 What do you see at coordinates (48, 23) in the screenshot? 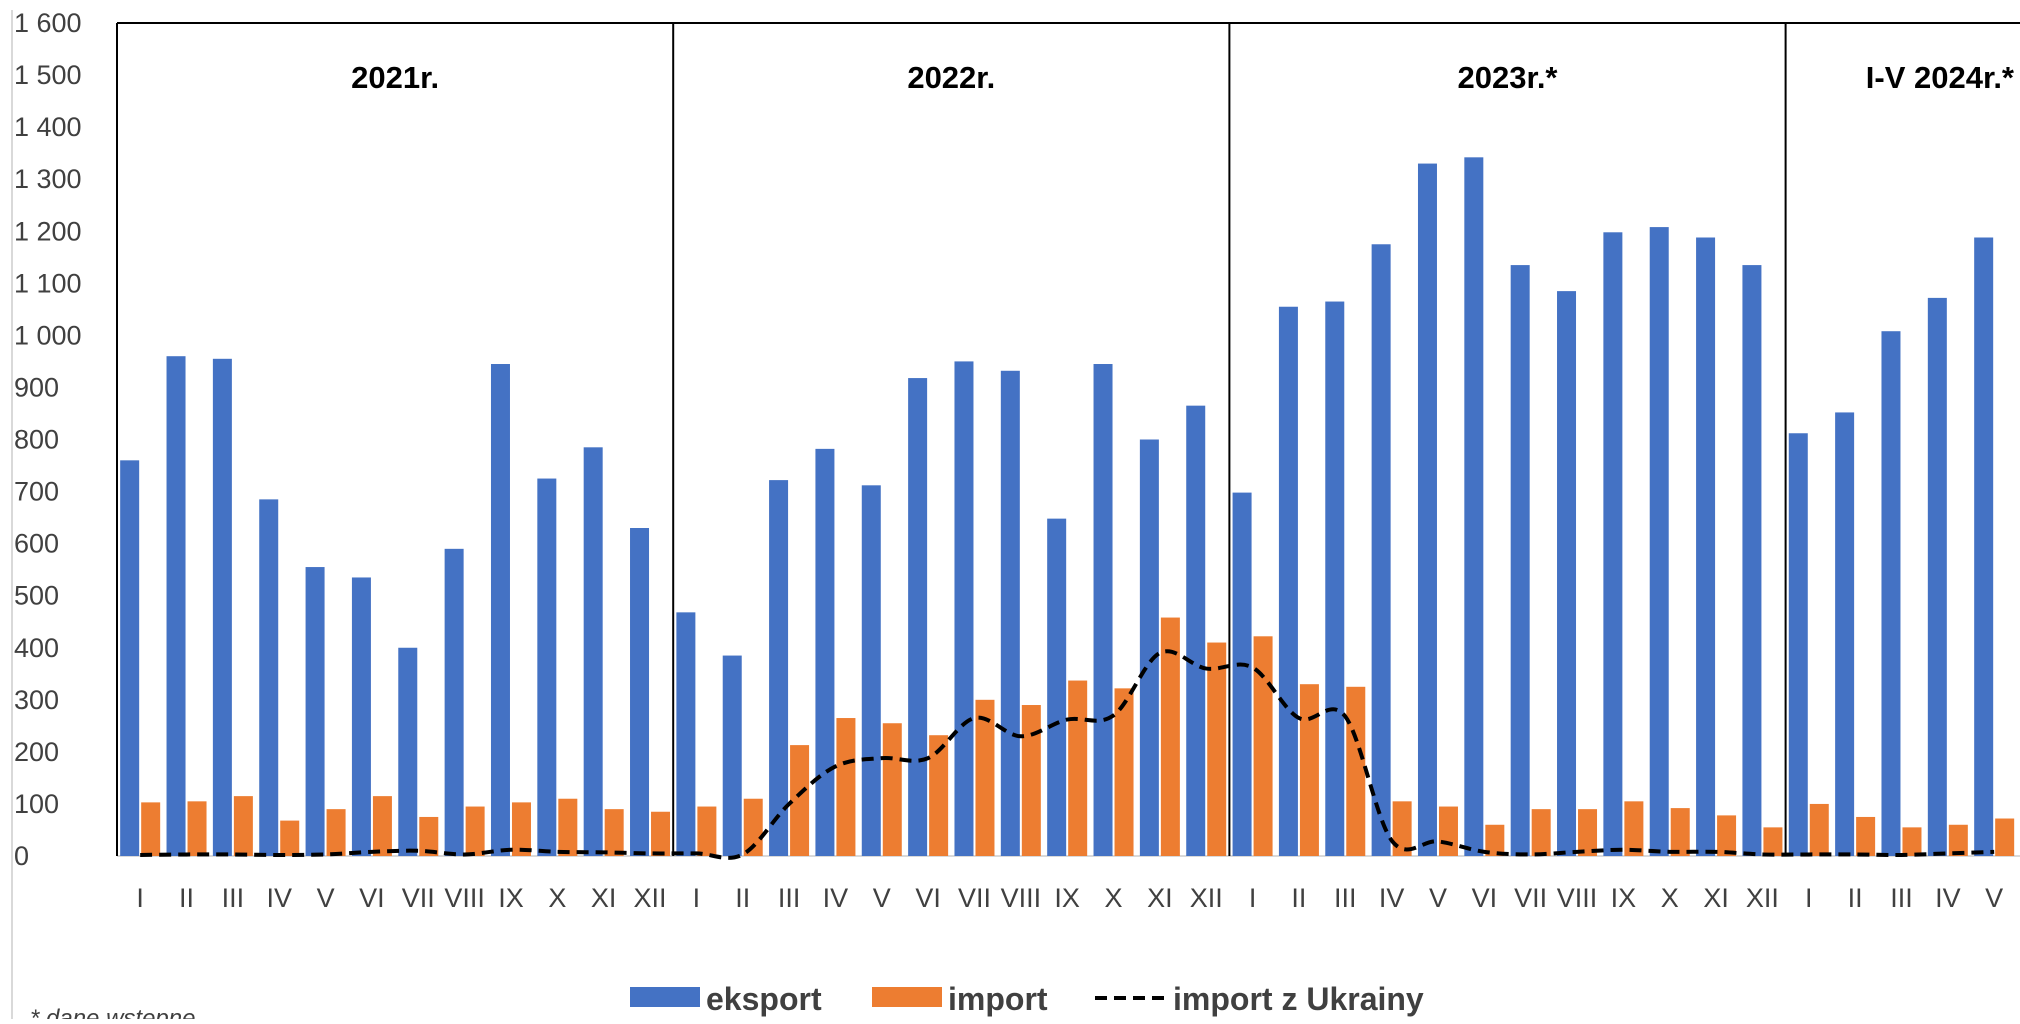
I see `y-tick-label: 1 600` at bounding box center [48, 23].